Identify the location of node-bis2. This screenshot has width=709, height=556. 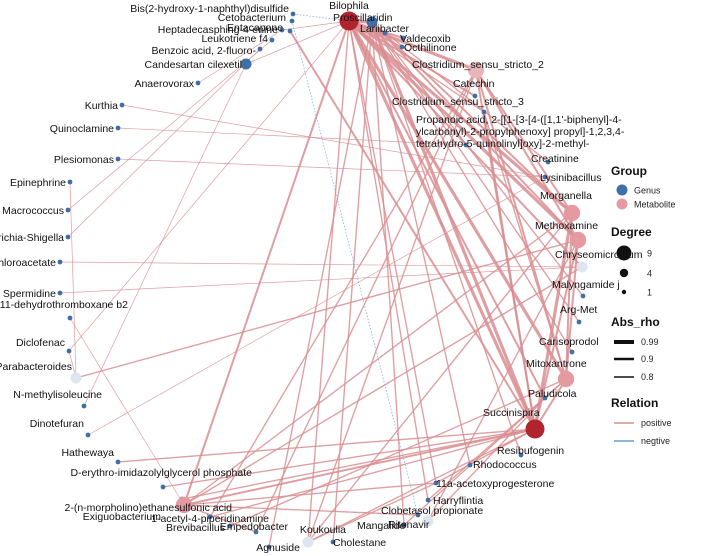
(293, 14).